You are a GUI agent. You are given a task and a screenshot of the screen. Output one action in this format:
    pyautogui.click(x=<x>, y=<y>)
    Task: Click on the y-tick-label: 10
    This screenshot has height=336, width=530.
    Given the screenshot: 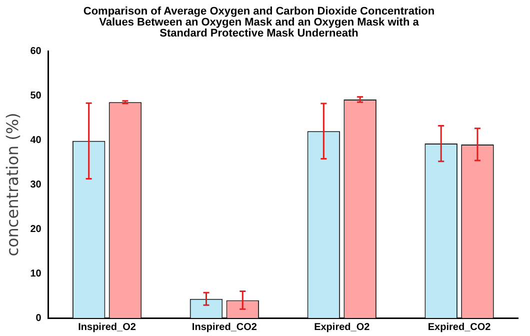 What is the action you would take?
    pyautogui.click(x=36, y=274)
    